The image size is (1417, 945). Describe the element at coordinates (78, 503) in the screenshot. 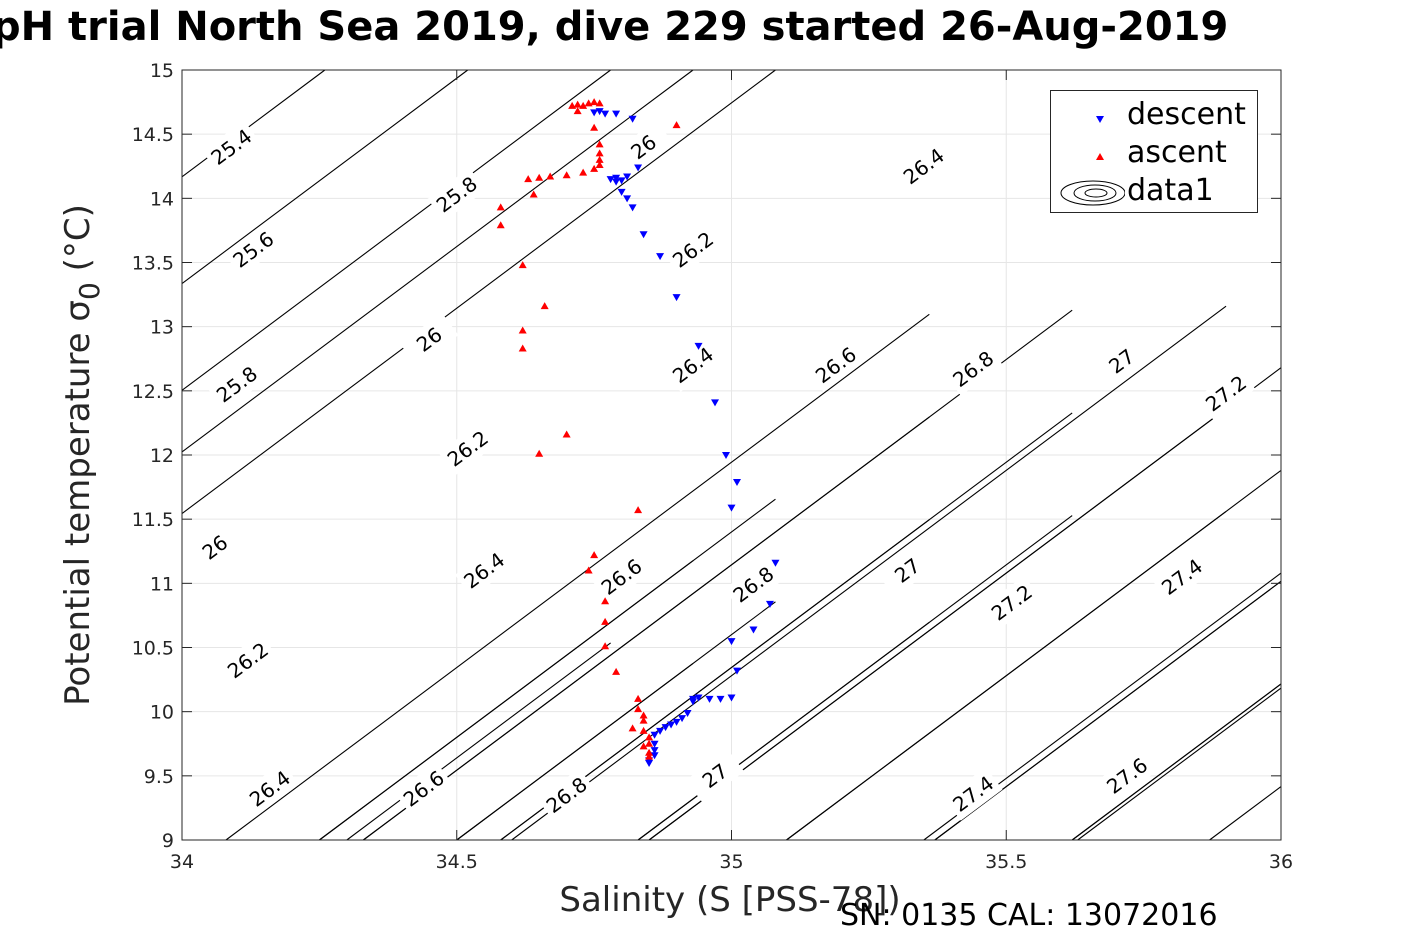

I see `y-axis-label-text: Potential temperature σ` at that location.